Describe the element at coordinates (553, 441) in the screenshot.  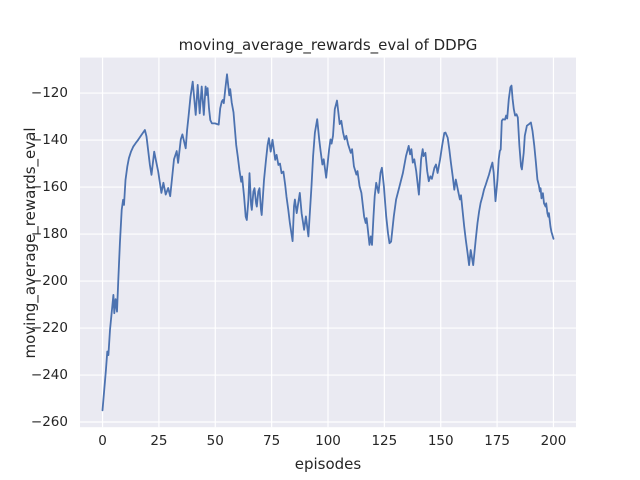
I see `x-tick-label: 200` at that location.